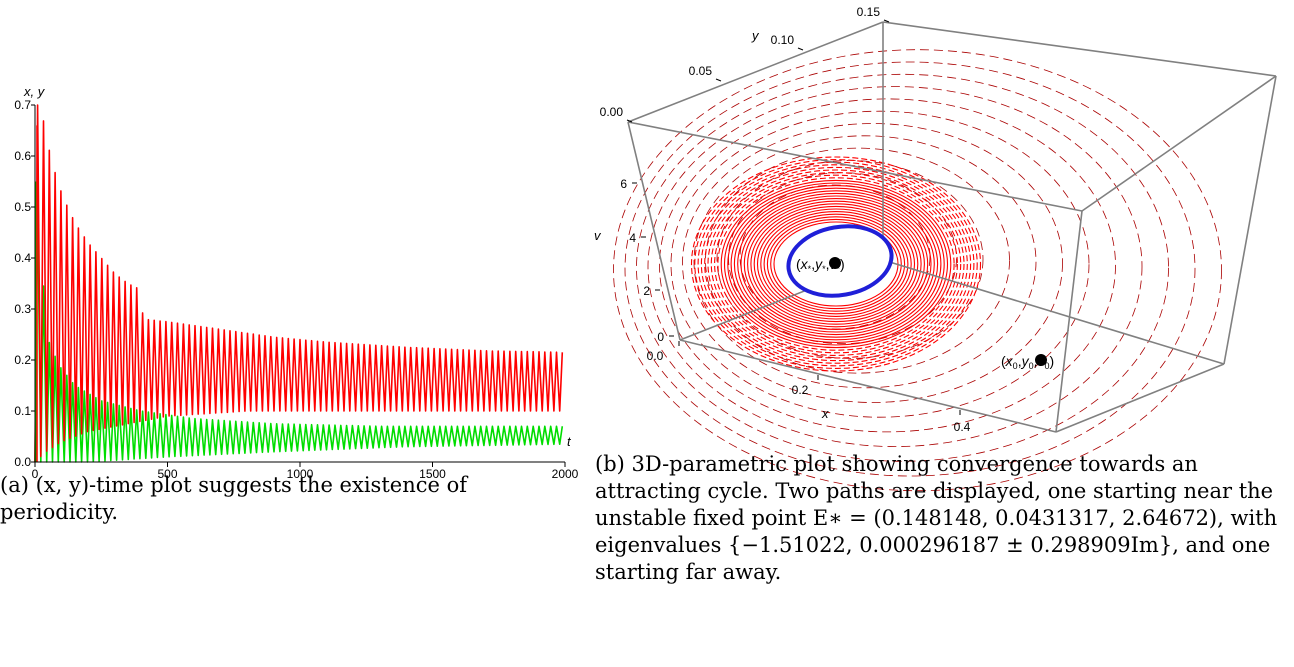 The width and height of the screenshot is (1294, 667). What do you see at coordinates (22, 309) in the screenshot?
I see `y-tick-label: 0.3` at bounding box center [22, 309].